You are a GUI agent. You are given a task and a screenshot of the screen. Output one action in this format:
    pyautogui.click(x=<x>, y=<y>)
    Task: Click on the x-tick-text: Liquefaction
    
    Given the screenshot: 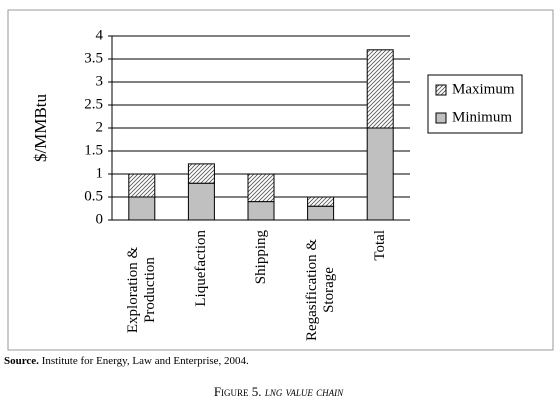 What is the action you would take?
    pyautogui.click(x=200, y=268)
    